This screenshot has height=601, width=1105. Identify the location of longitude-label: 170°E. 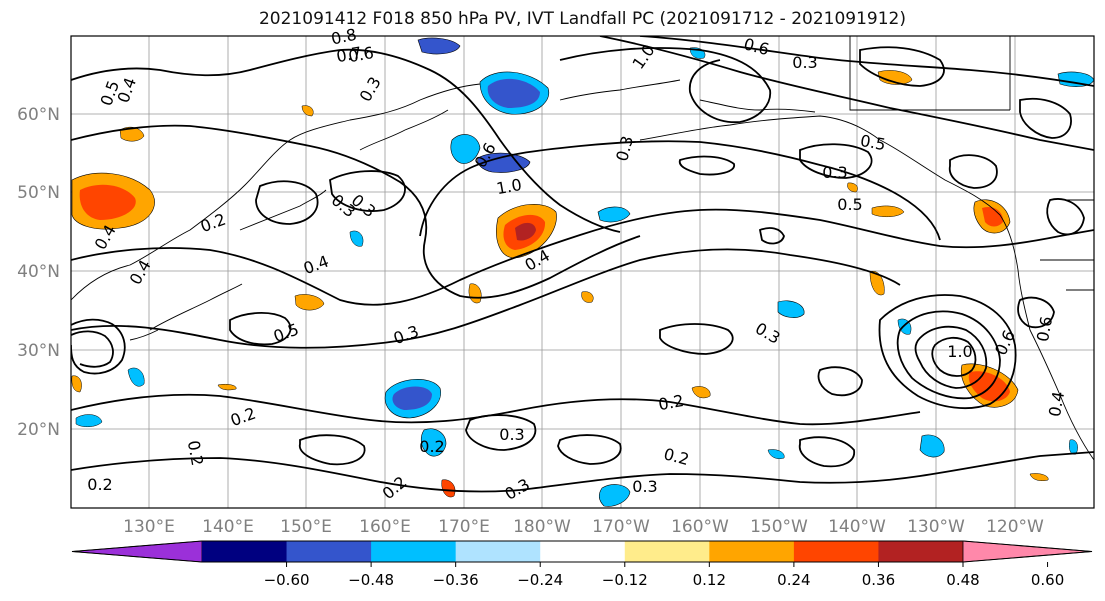
(464, 527).